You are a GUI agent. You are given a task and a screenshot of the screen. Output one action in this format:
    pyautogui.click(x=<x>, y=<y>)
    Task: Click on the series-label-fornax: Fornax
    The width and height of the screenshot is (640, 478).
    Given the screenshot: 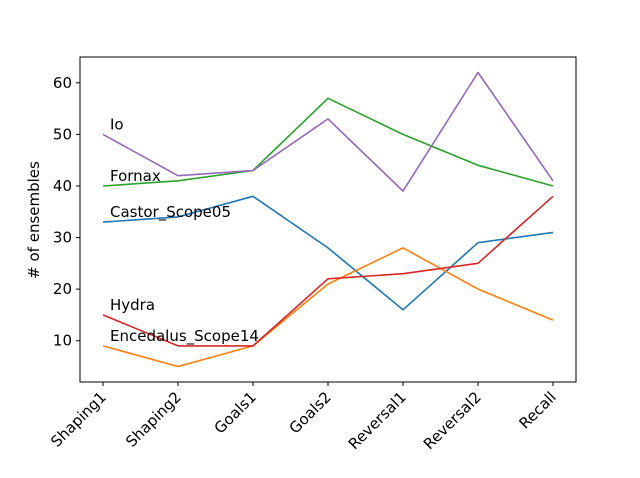 What is the action you would take?
    pyautogui.click(x=135, y=176)
    